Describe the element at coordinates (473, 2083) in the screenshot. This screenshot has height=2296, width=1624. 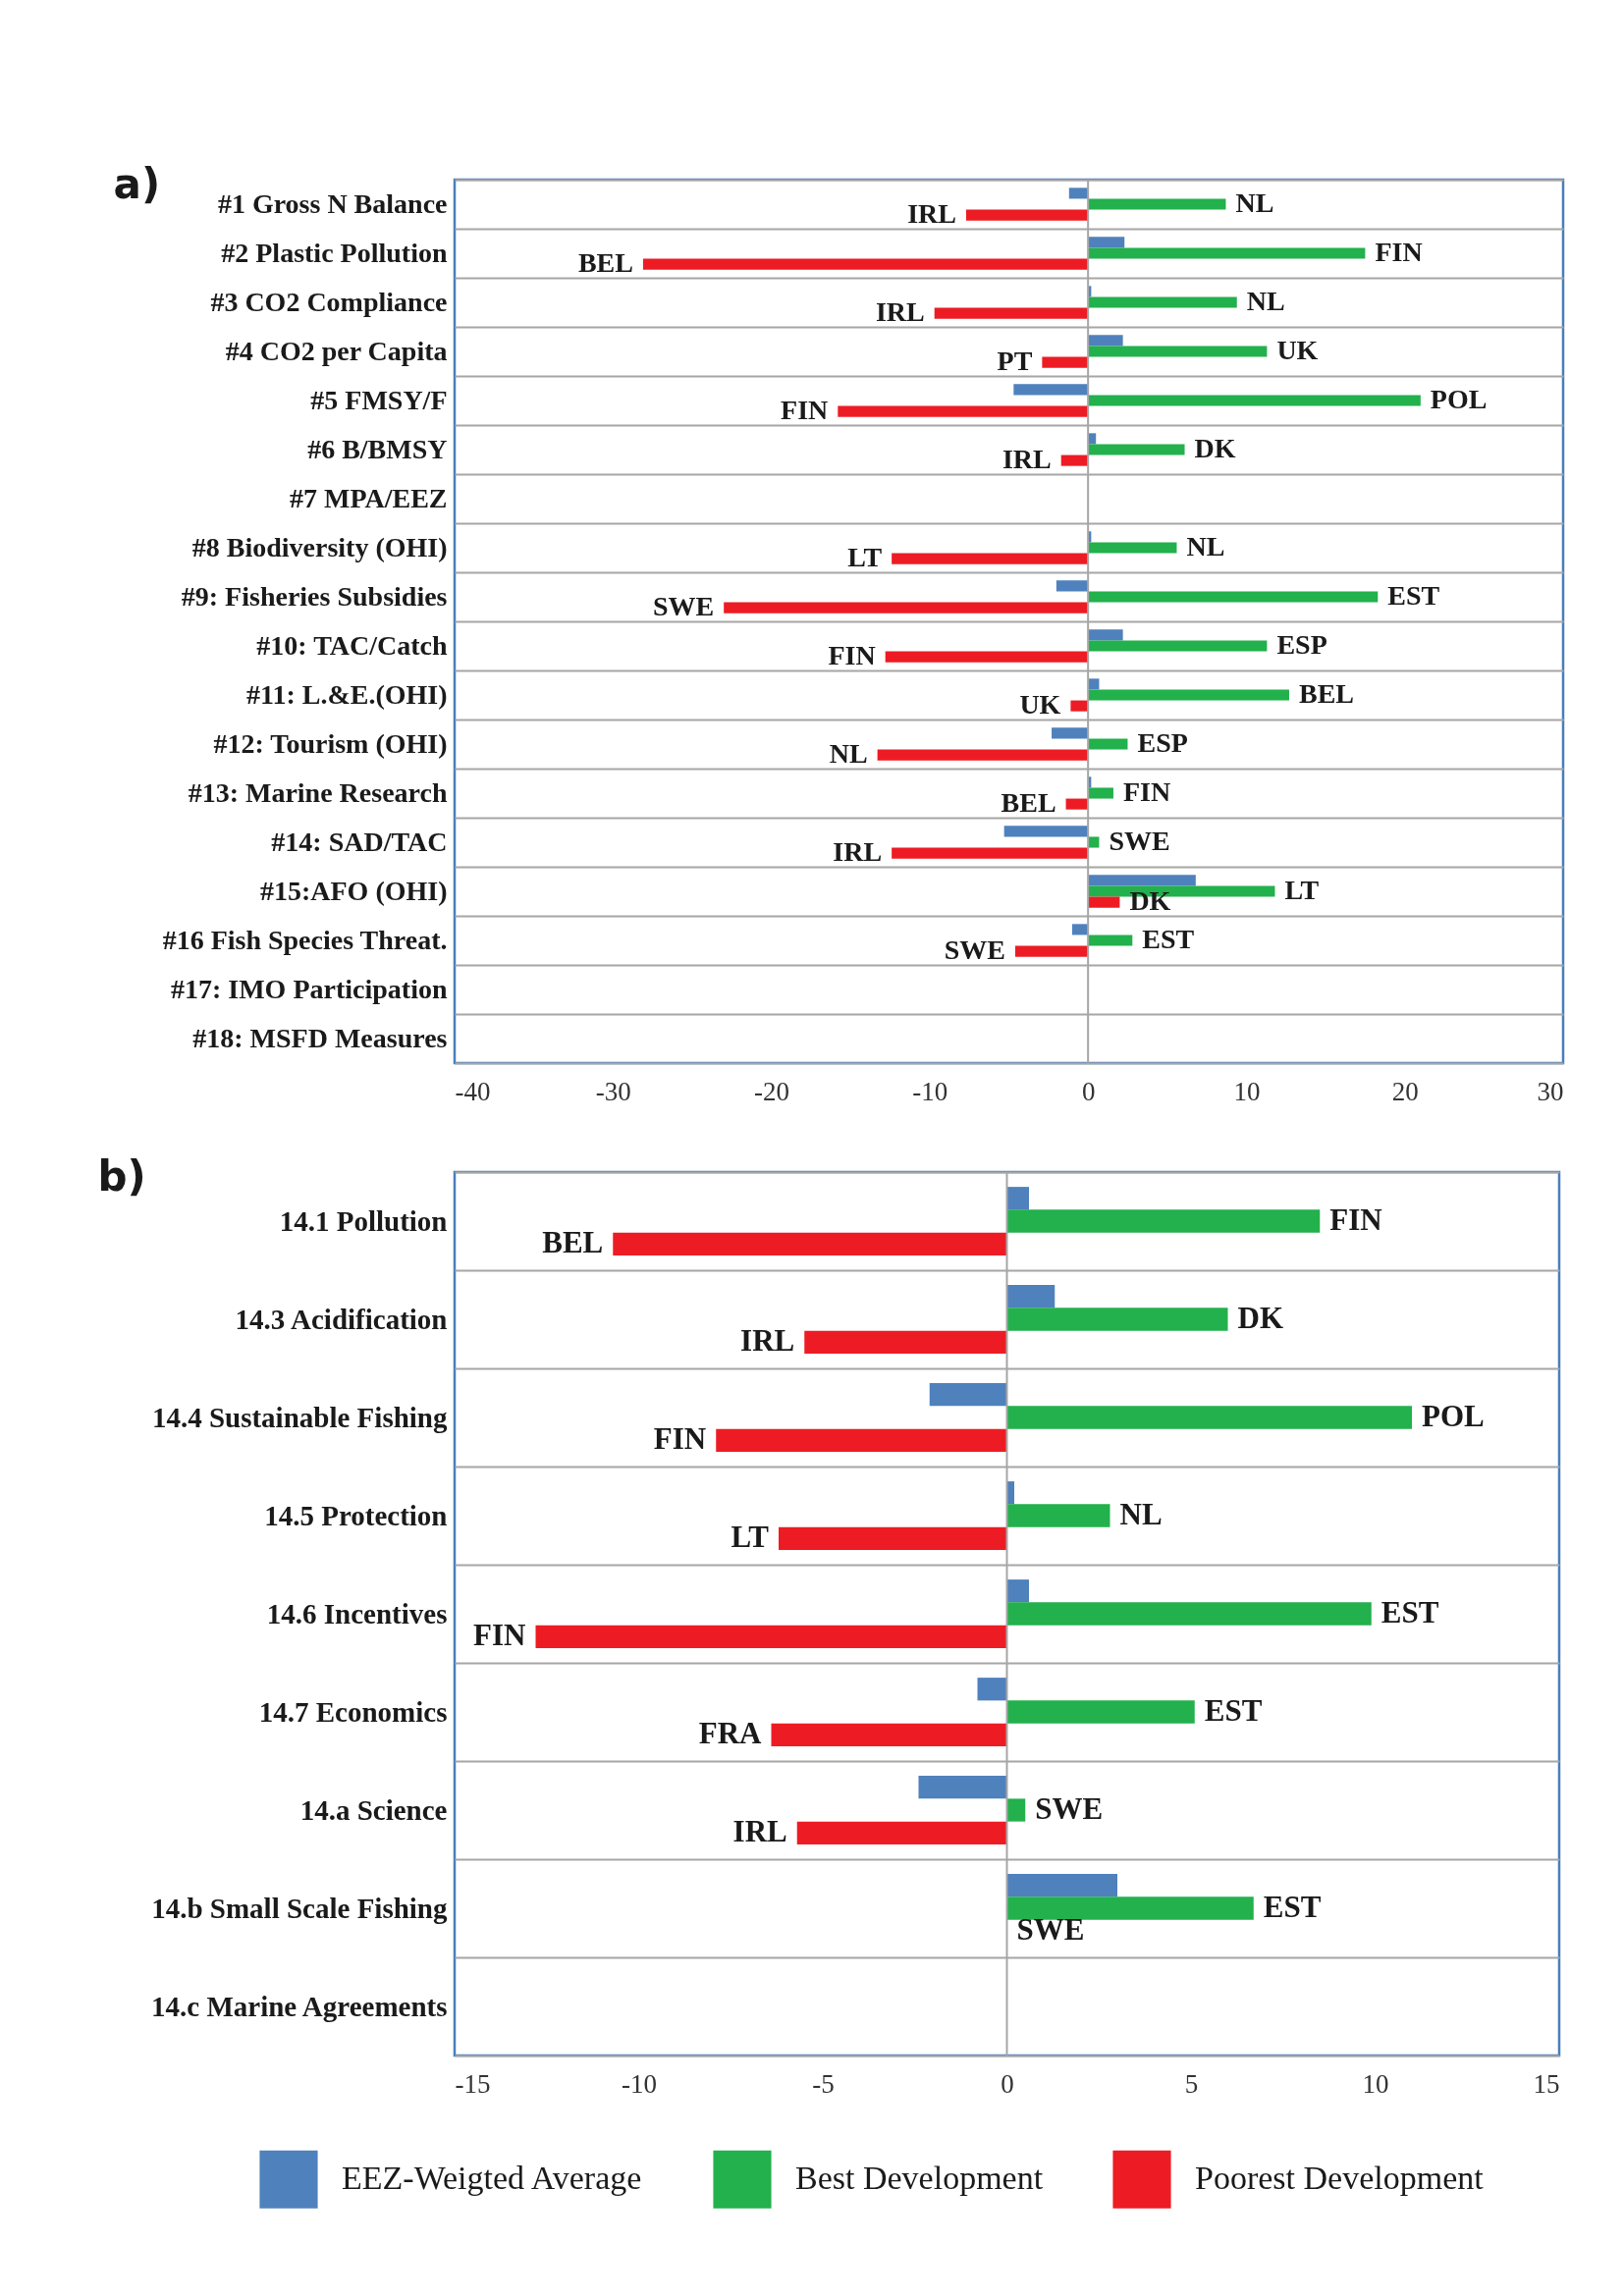
I see `x-tick-label: -15` at that location.